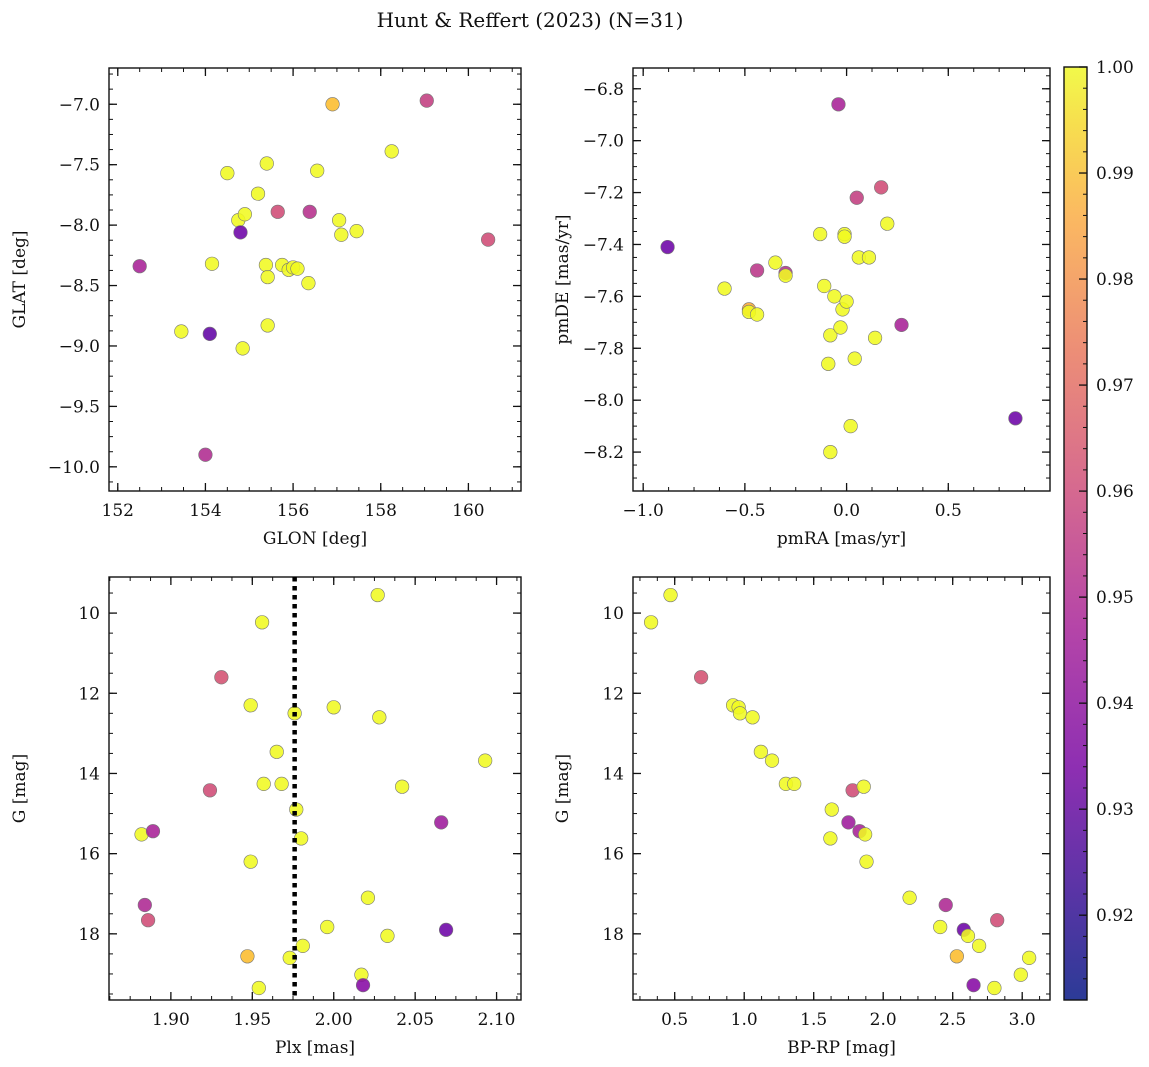 The image size is (1149, 1067). What do you see at coordinates (293, 511) in the screenshot?
I see `x-tick-label: 156` at bounding box center [293, 511].